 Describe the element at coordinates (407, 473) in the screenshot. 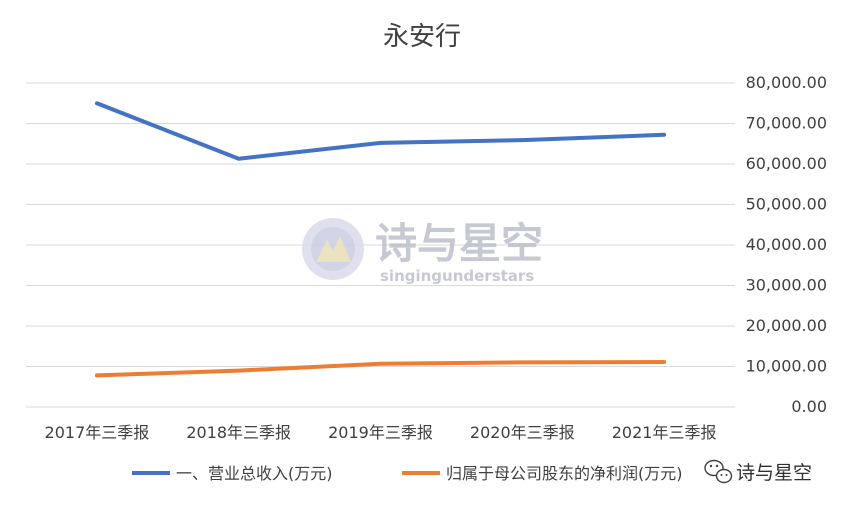

I see `legend: 一、营业总收入(万元) 归属于母公司股东的净利润(万元)` at that location.